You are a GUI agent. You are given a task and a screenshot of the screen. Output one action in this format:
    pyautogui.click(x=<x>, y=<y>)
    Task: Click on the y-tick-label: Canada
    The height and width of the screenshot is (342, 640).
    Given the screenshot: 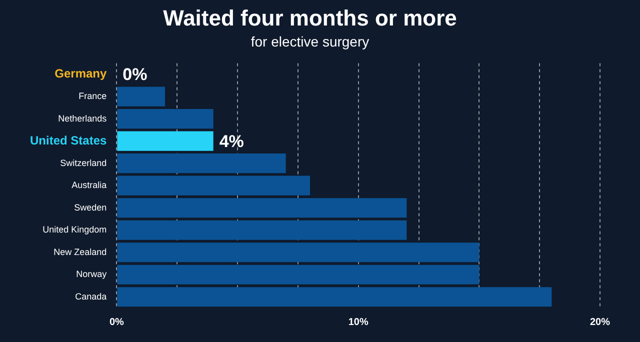 What is the action you would take?
    pyautogui.click(x=91, y=296)
    